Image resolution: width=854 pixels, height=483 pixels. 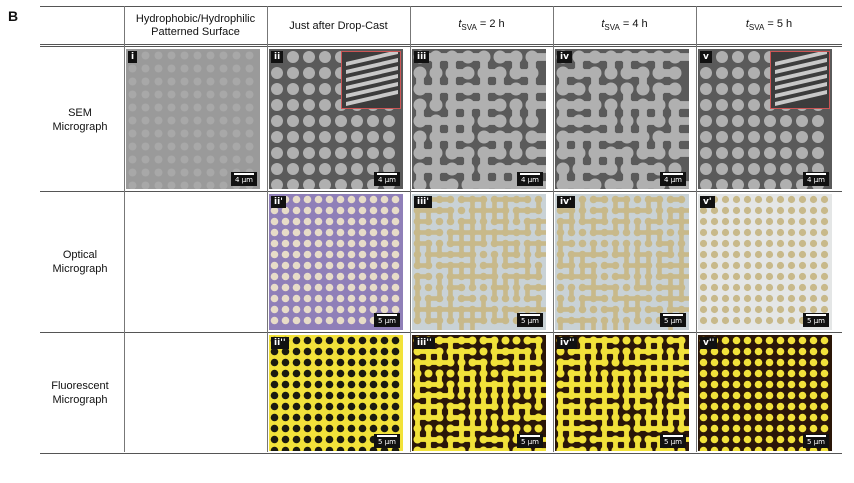 I want to click on row-divider, so click(x=441, y=332).